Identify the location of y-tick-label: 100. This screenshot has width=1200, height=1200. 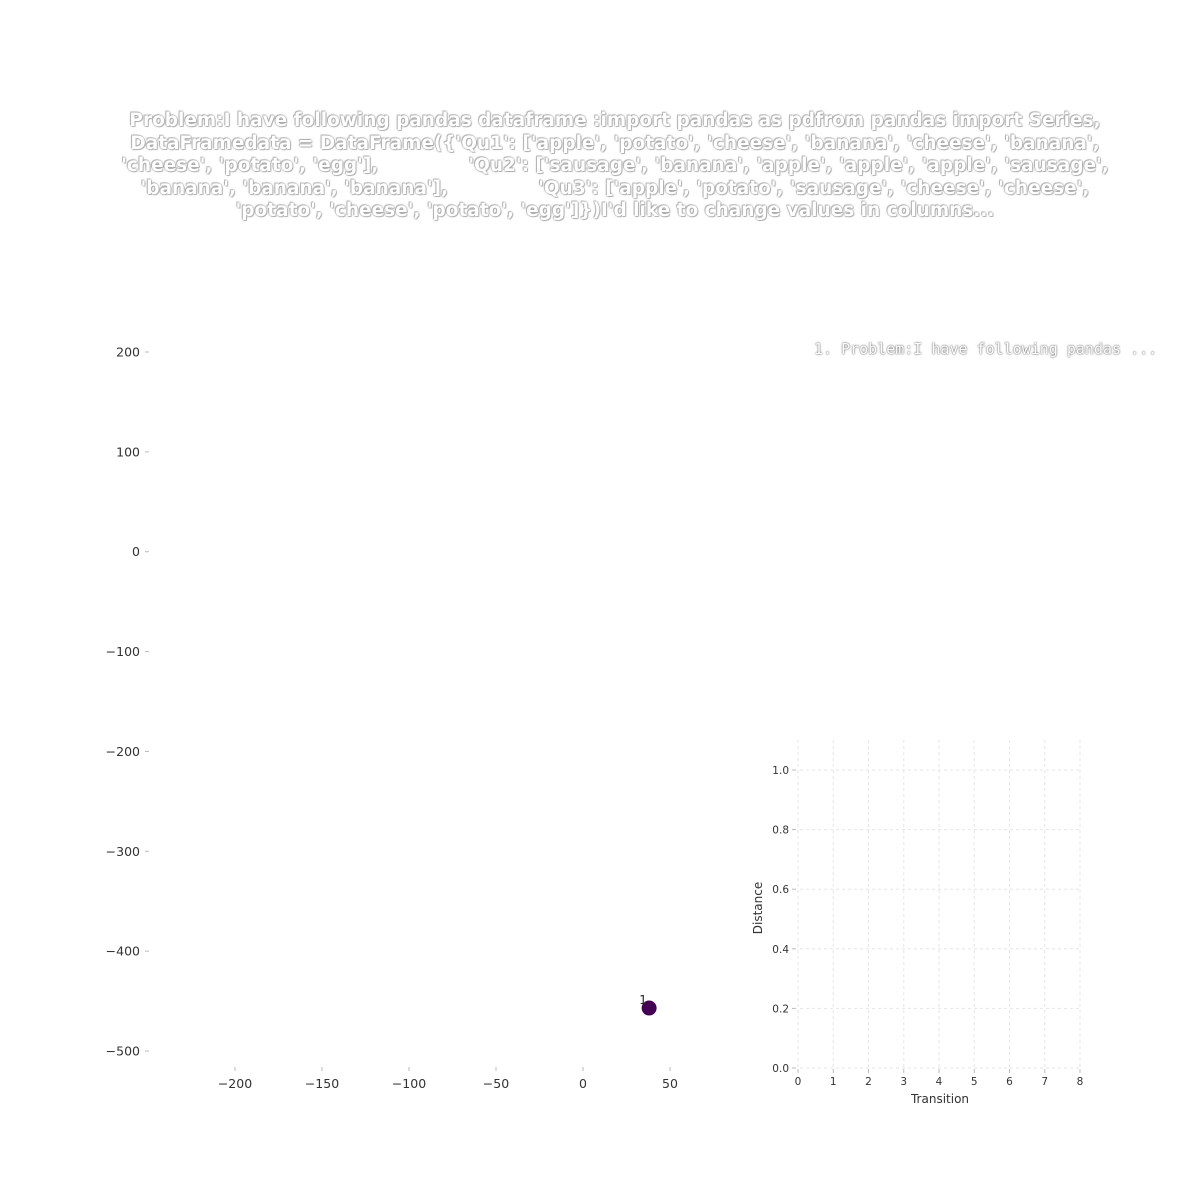
(128, 451).